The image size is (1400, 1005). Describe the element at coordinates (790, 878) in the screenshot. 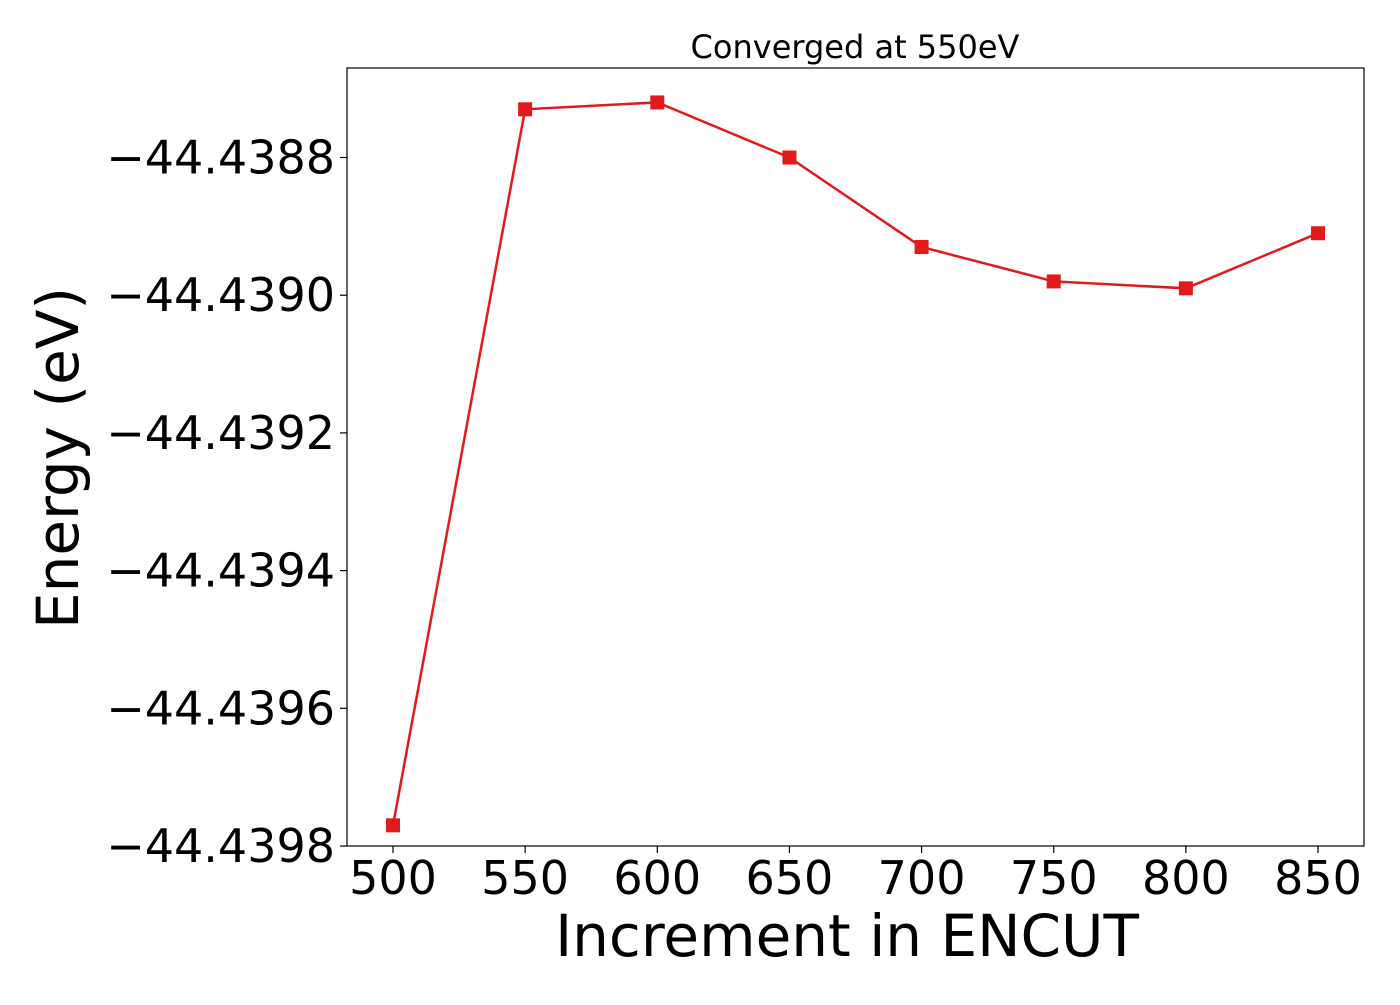

I see `x-tick-label: 650` at that location.